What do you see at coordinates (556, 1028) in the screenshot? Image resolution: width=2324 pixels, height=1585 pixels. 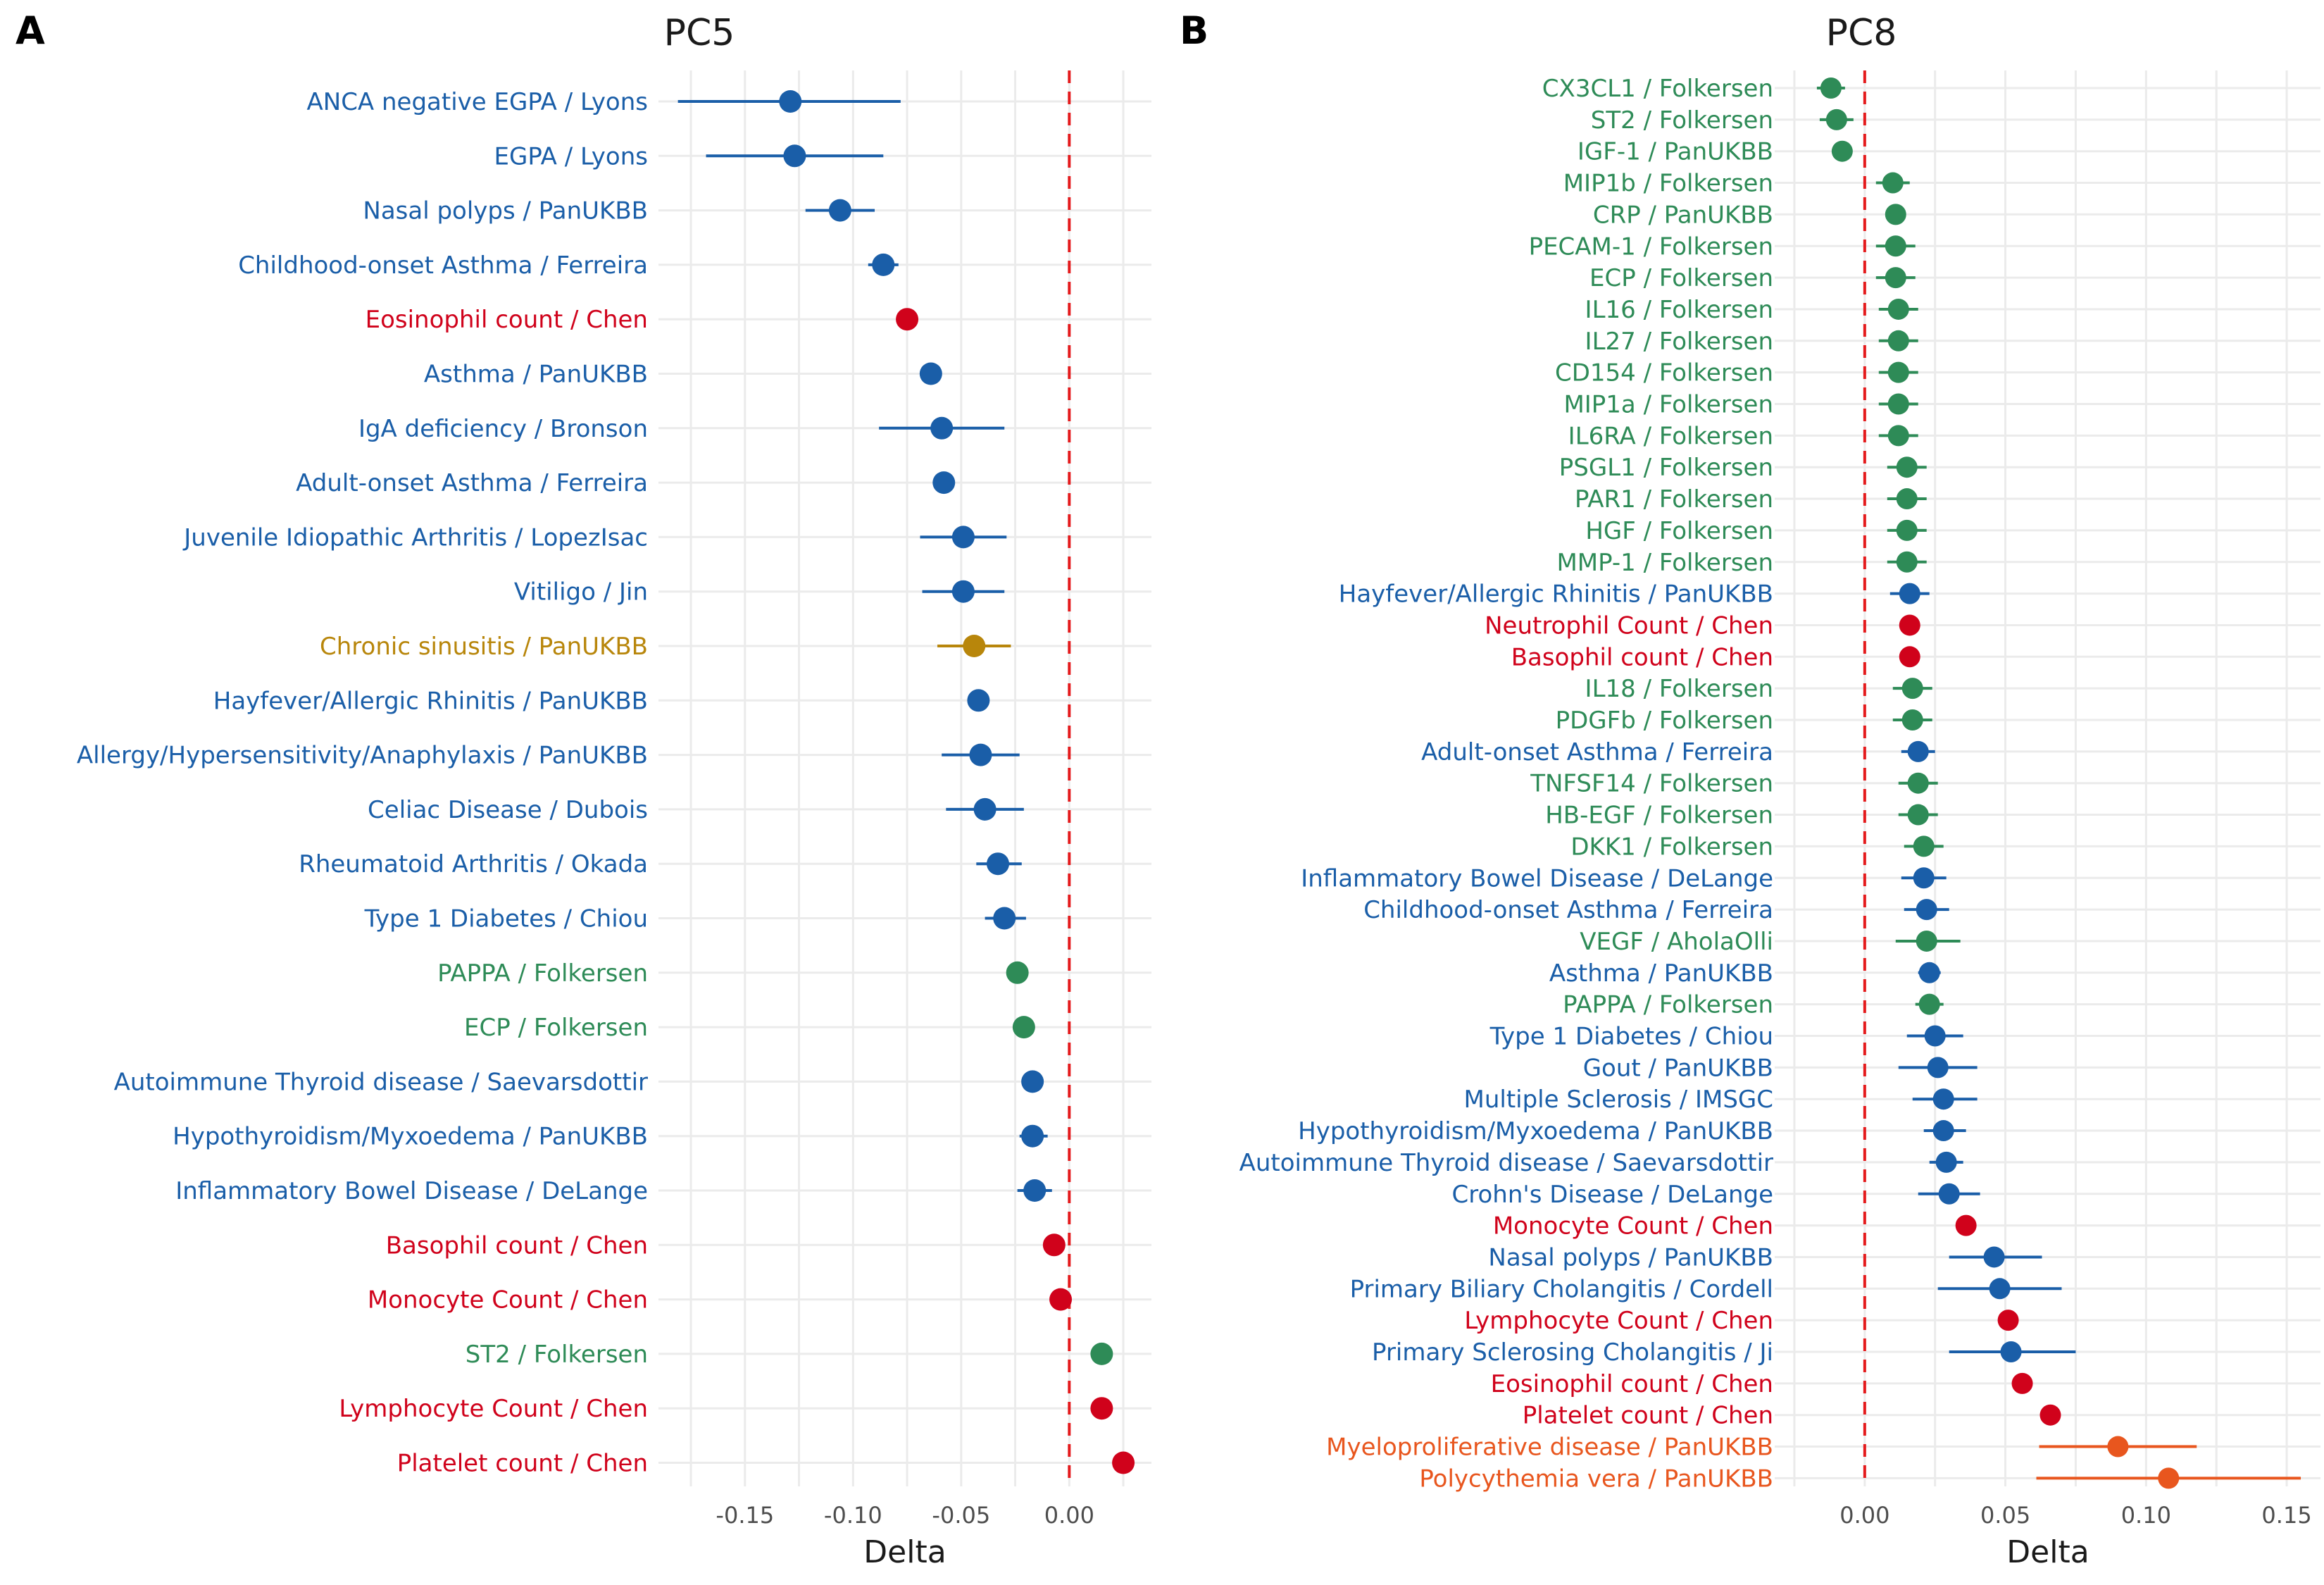 I see `panel-a-row-label: ECP / Folkersen` at bounding box center [556, 1028].